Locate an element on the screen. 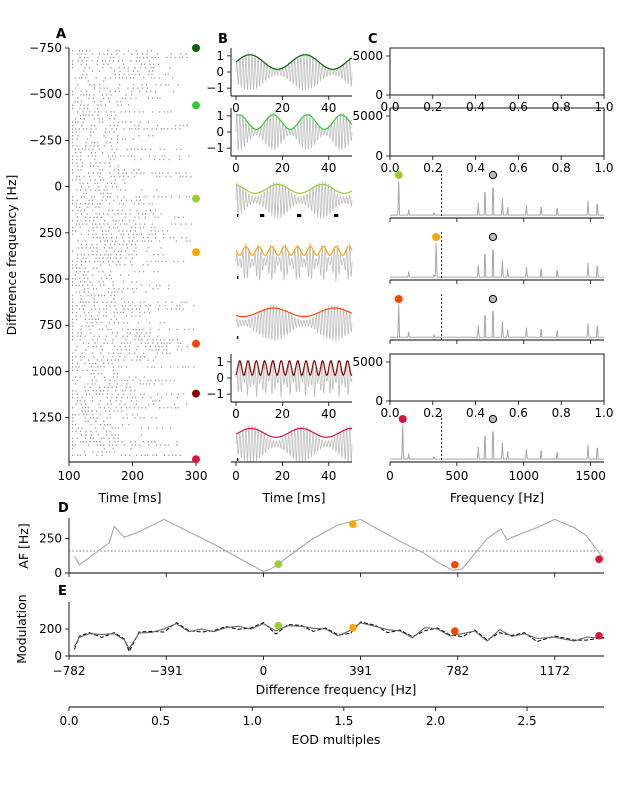 Image resolution: width=629 pixels, height=800 pixels. panel-a-y-tick-label: −500 is located at coordinates (45, 94).